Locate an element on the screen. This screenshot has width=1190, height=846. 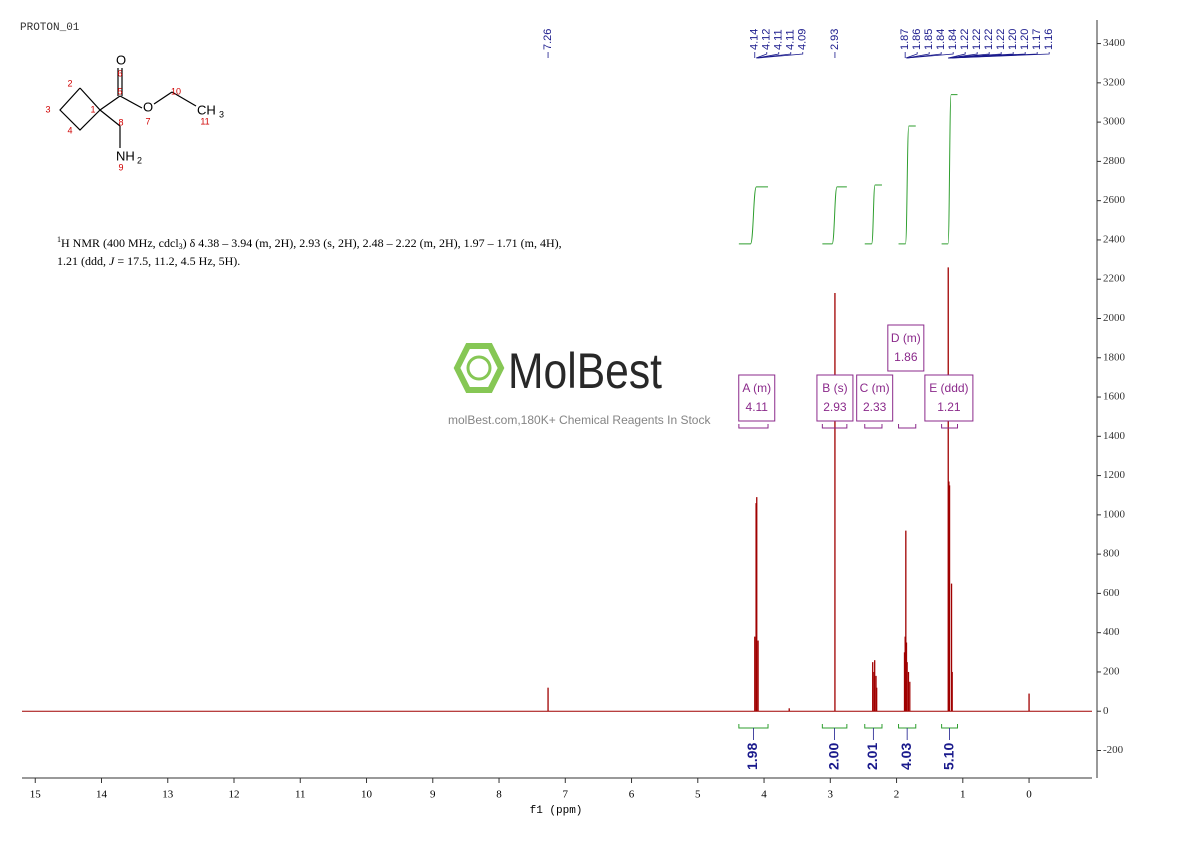
x-tick-label: 6 is located at coordinates (632, 795).